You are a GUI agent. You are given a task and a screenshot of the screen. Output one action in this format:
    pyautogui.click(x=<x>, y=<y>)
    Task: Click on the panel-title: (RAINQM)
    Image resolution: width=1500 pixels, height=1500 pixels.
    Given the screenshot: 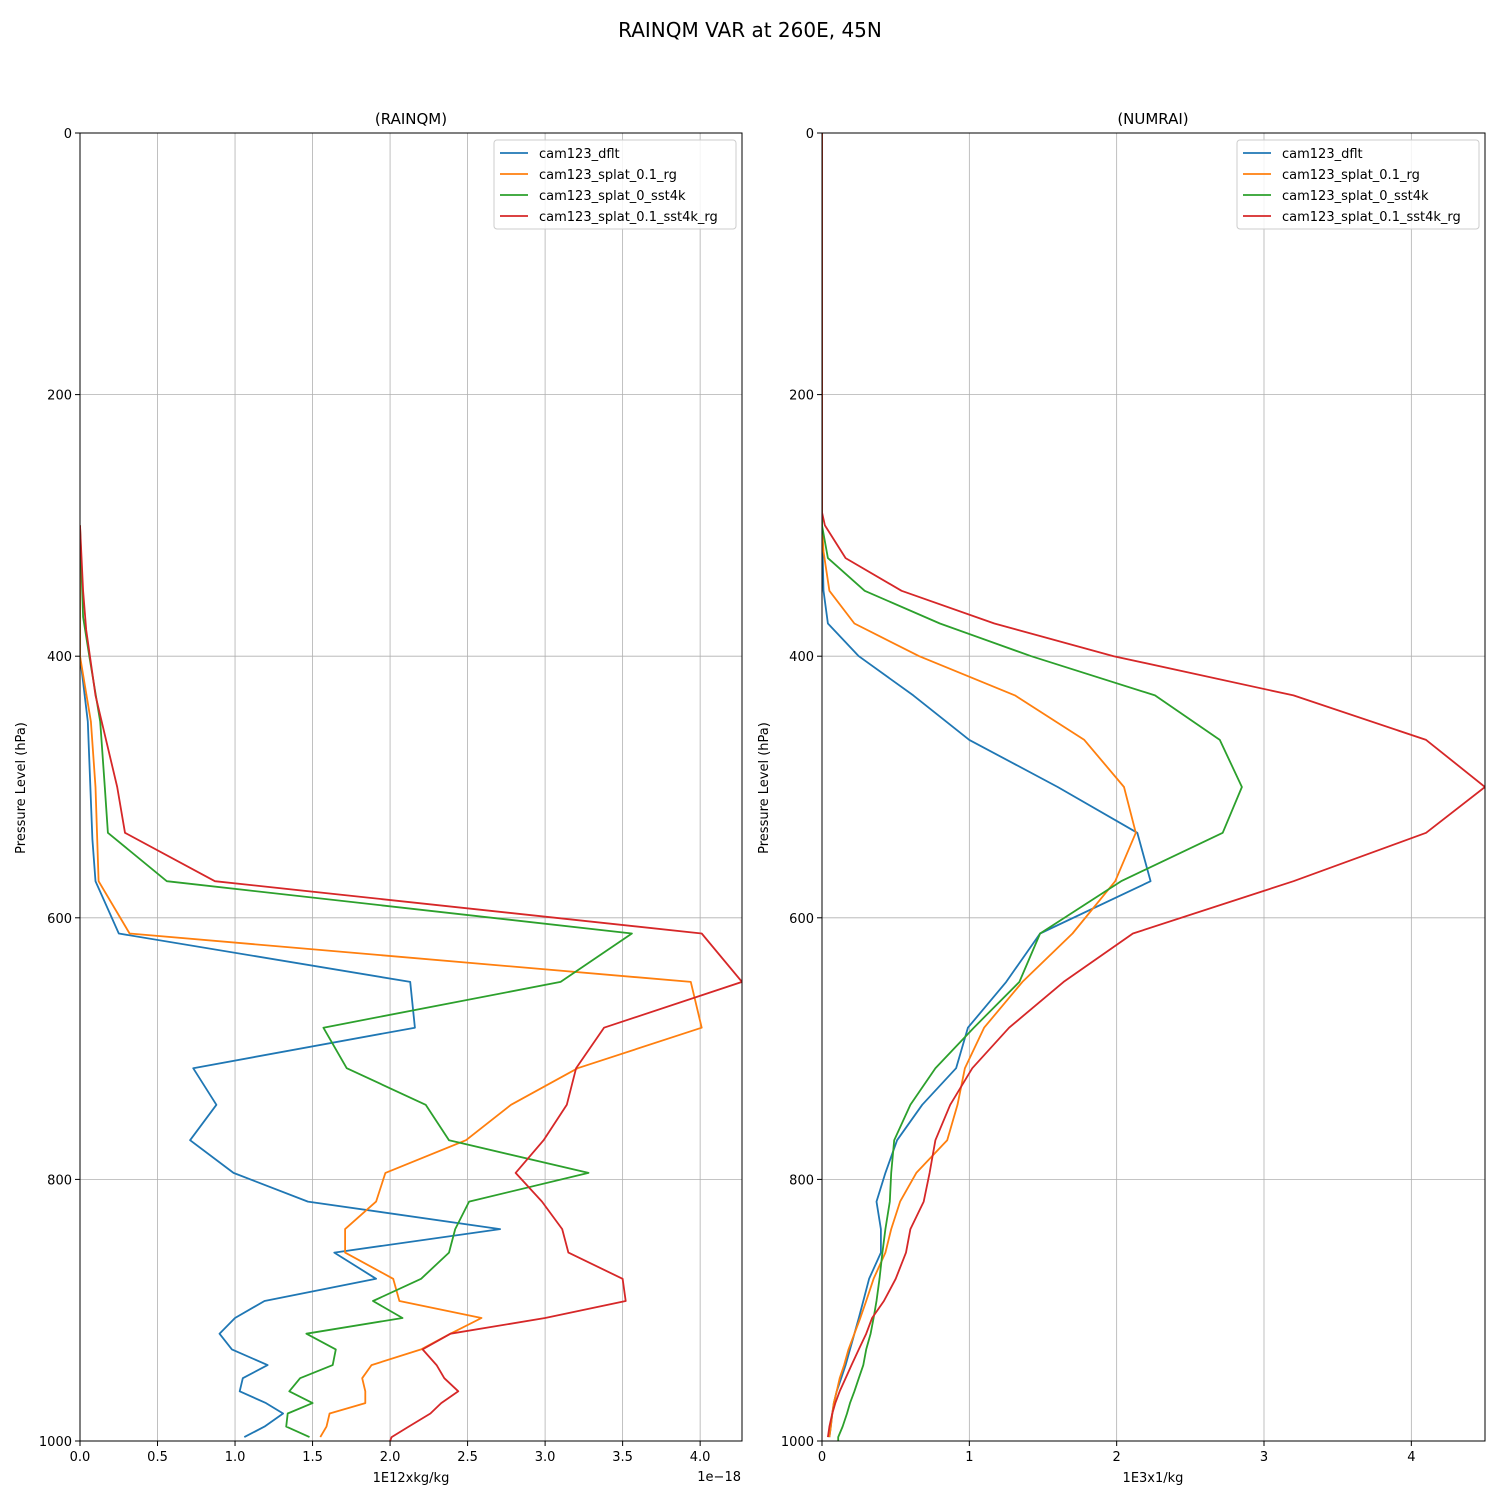 What is the action you would take?
    pyautogui.click(x=411, y=119)
    